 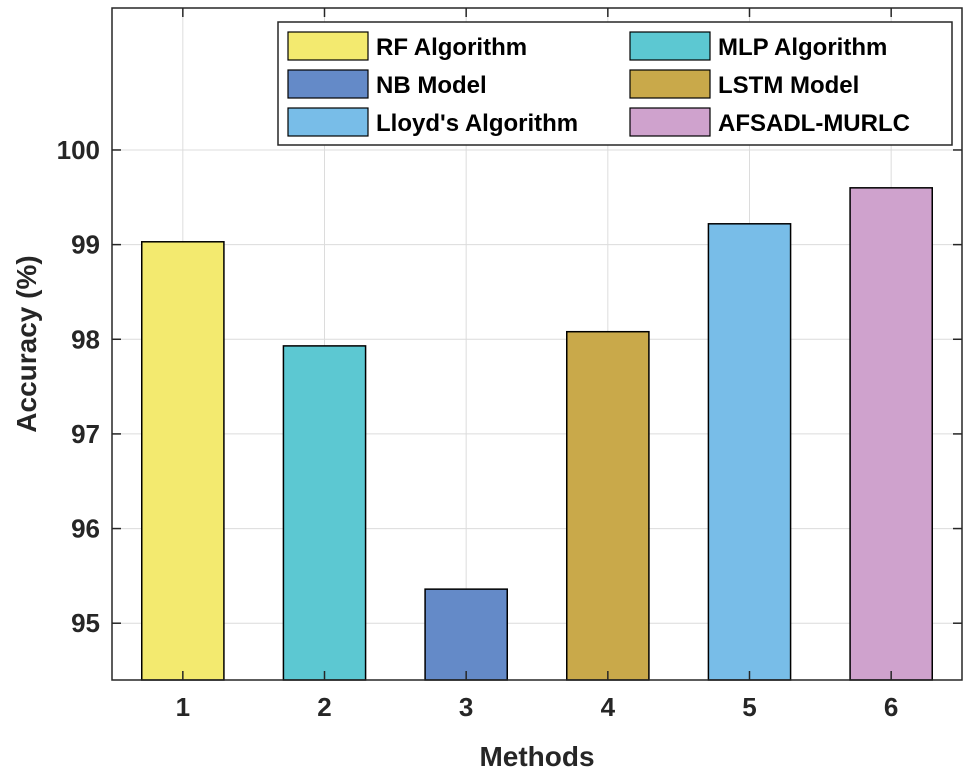 I want to click on x-tick-label: 6, so click(x=891, y=707).